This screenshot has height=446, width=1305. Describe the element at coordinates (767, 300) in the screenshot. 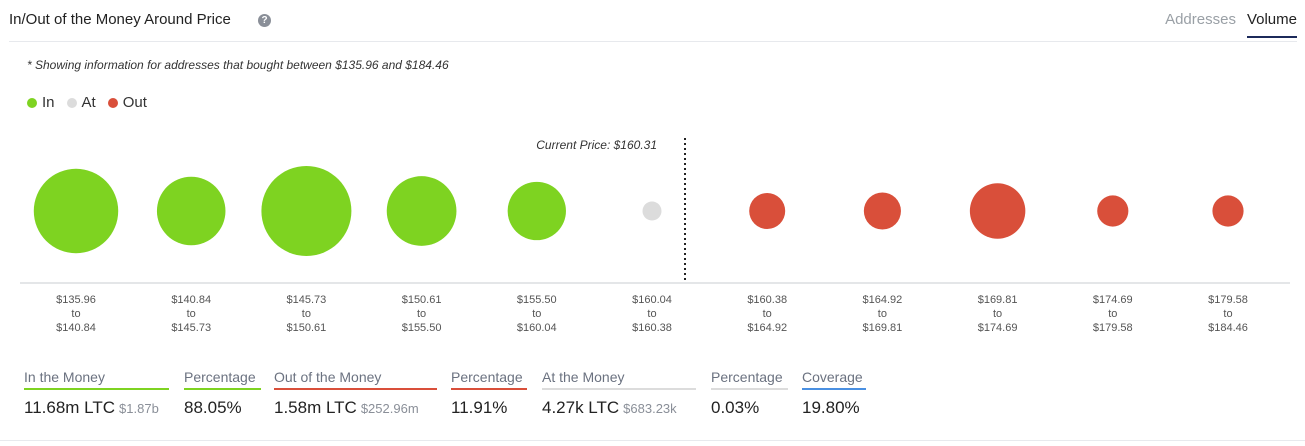

I see `tick-label-from: $160.38` at that location.